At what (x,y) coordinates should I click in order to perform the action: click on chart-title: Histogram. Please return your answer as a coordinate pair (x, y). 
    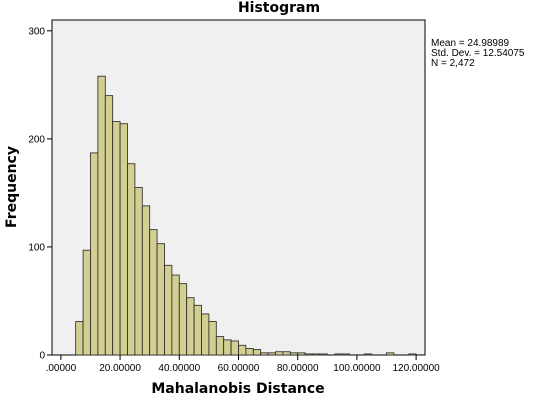
    Looking at the image, I should click on (279, 8).